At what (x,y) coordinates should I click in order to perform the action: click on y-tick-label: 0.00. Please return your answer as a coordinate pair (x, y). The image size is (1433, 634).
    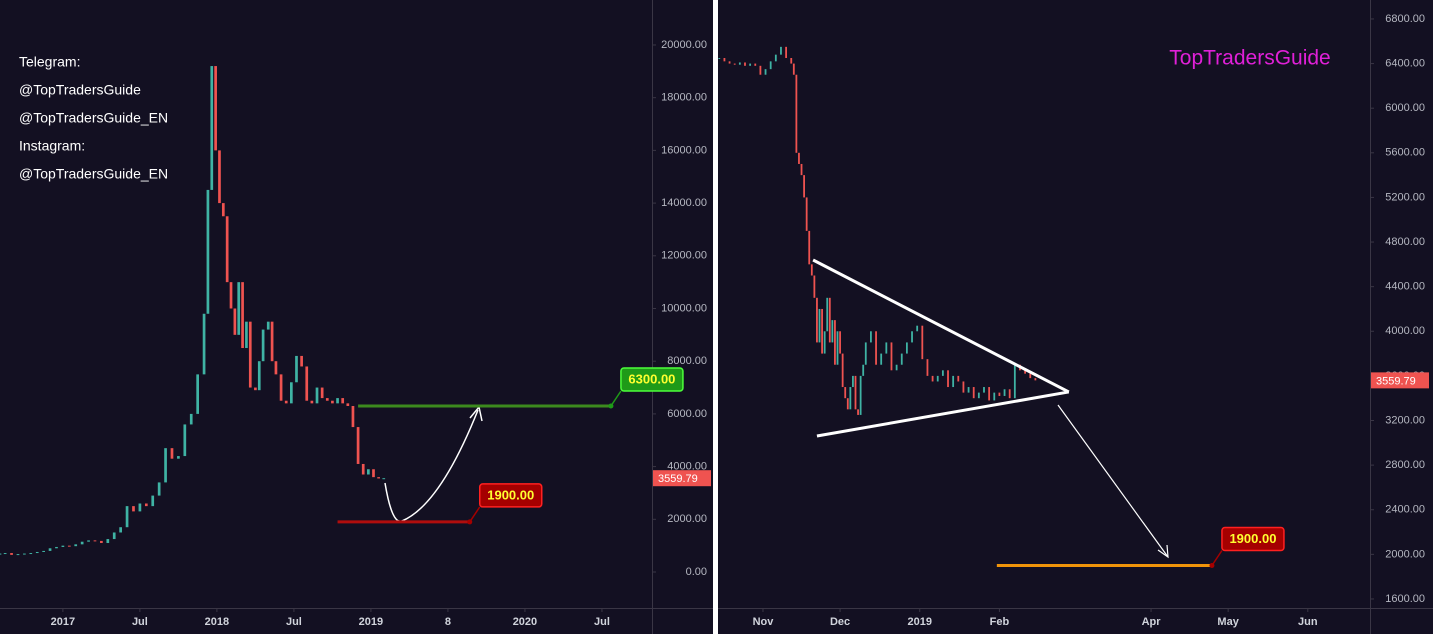
    Looking at the image, I should click on (696, 572).